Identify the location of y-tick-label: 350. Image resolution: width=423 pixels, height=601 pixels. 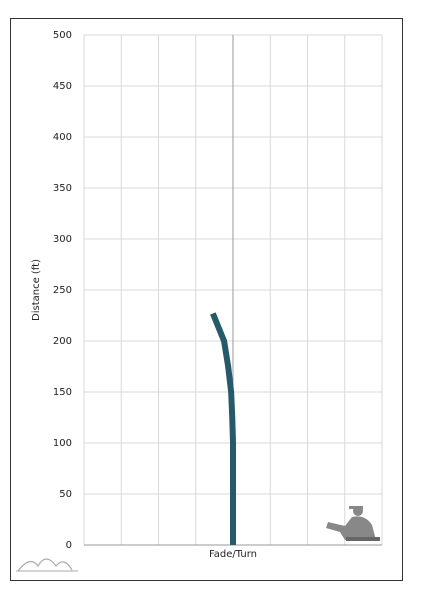
(62, 188).